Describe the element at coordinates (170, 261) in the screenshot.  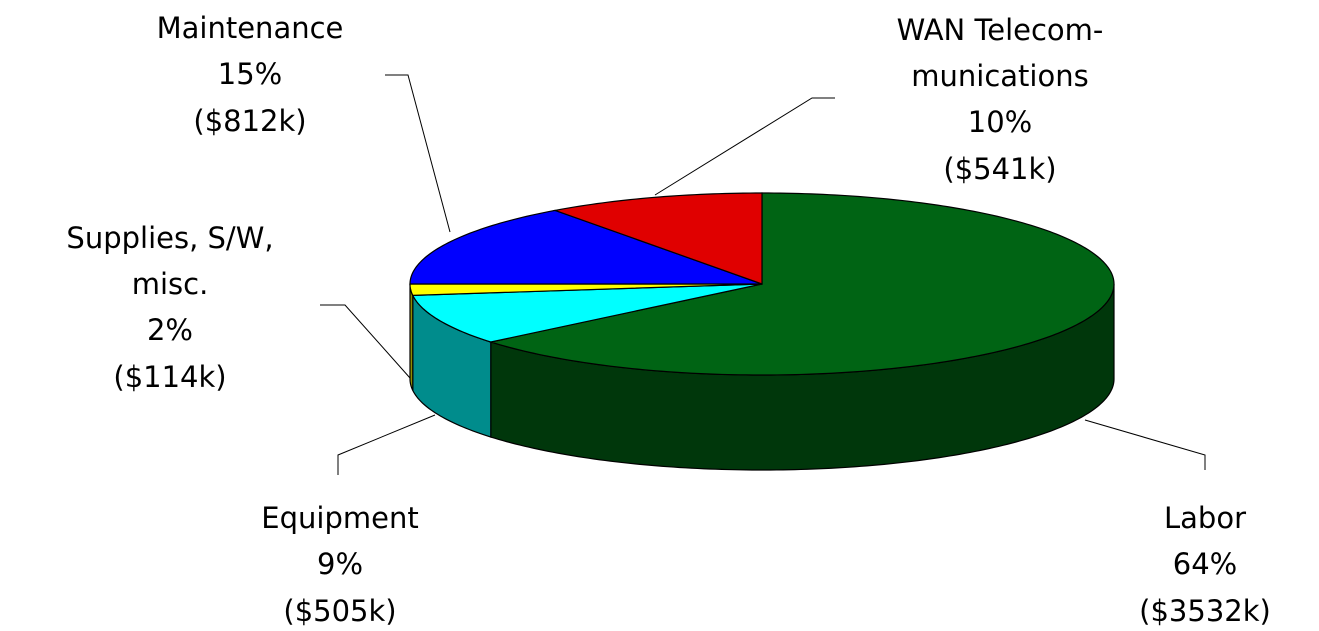
I see `category-label: Supplies, S/W, misc.` at that location.